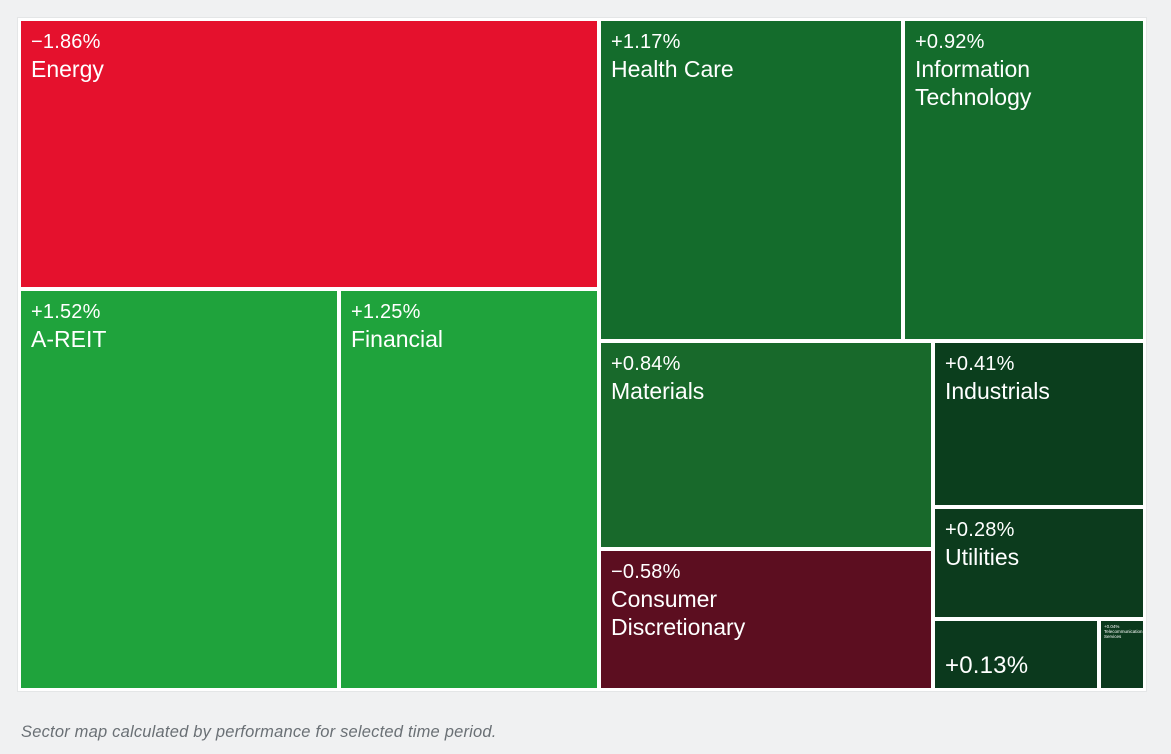 The image size is (1171, 754). I want to click on sector-tile-industrials: +0.41% Industrials, so click(1039, 424).